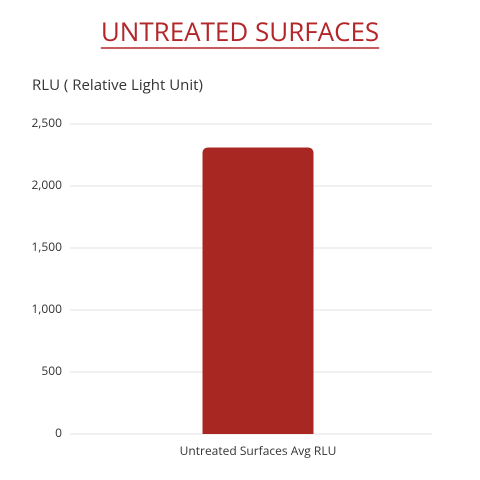 This screenshot has width=480, height=480. What do you see at coordinates (240, 31) in the screenshot?
I see `chart-title: UNTREATED SURFACES` at bounding box center [240, 31].